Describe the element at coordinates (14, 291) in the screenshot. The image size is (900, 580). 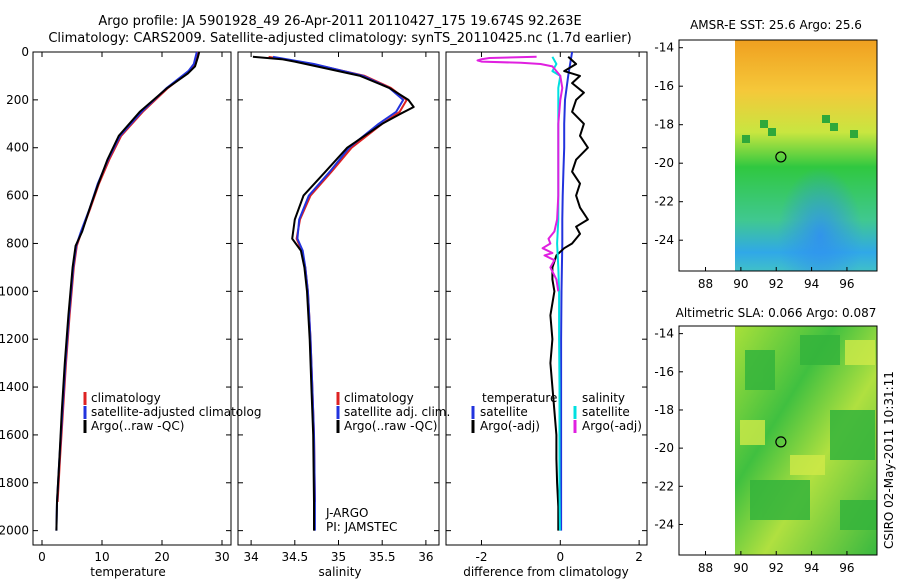
I see `y-tick-label: 1000` at that location.